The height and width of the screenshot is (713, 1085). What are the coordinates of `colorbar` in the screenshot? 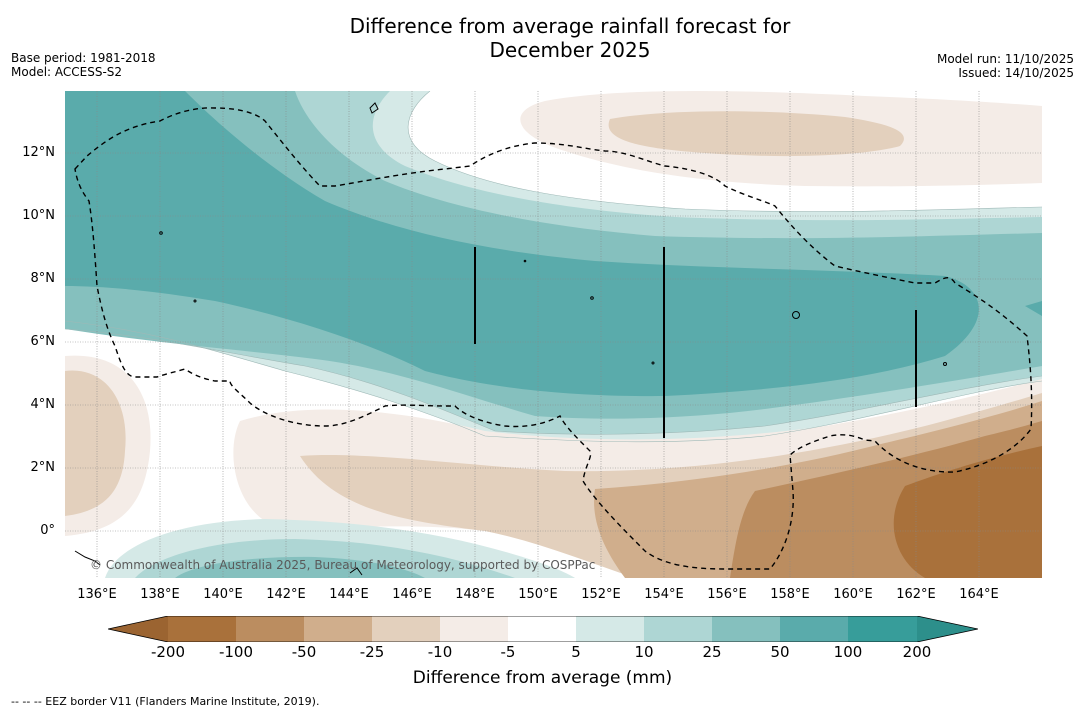 It's located at (543, 629).